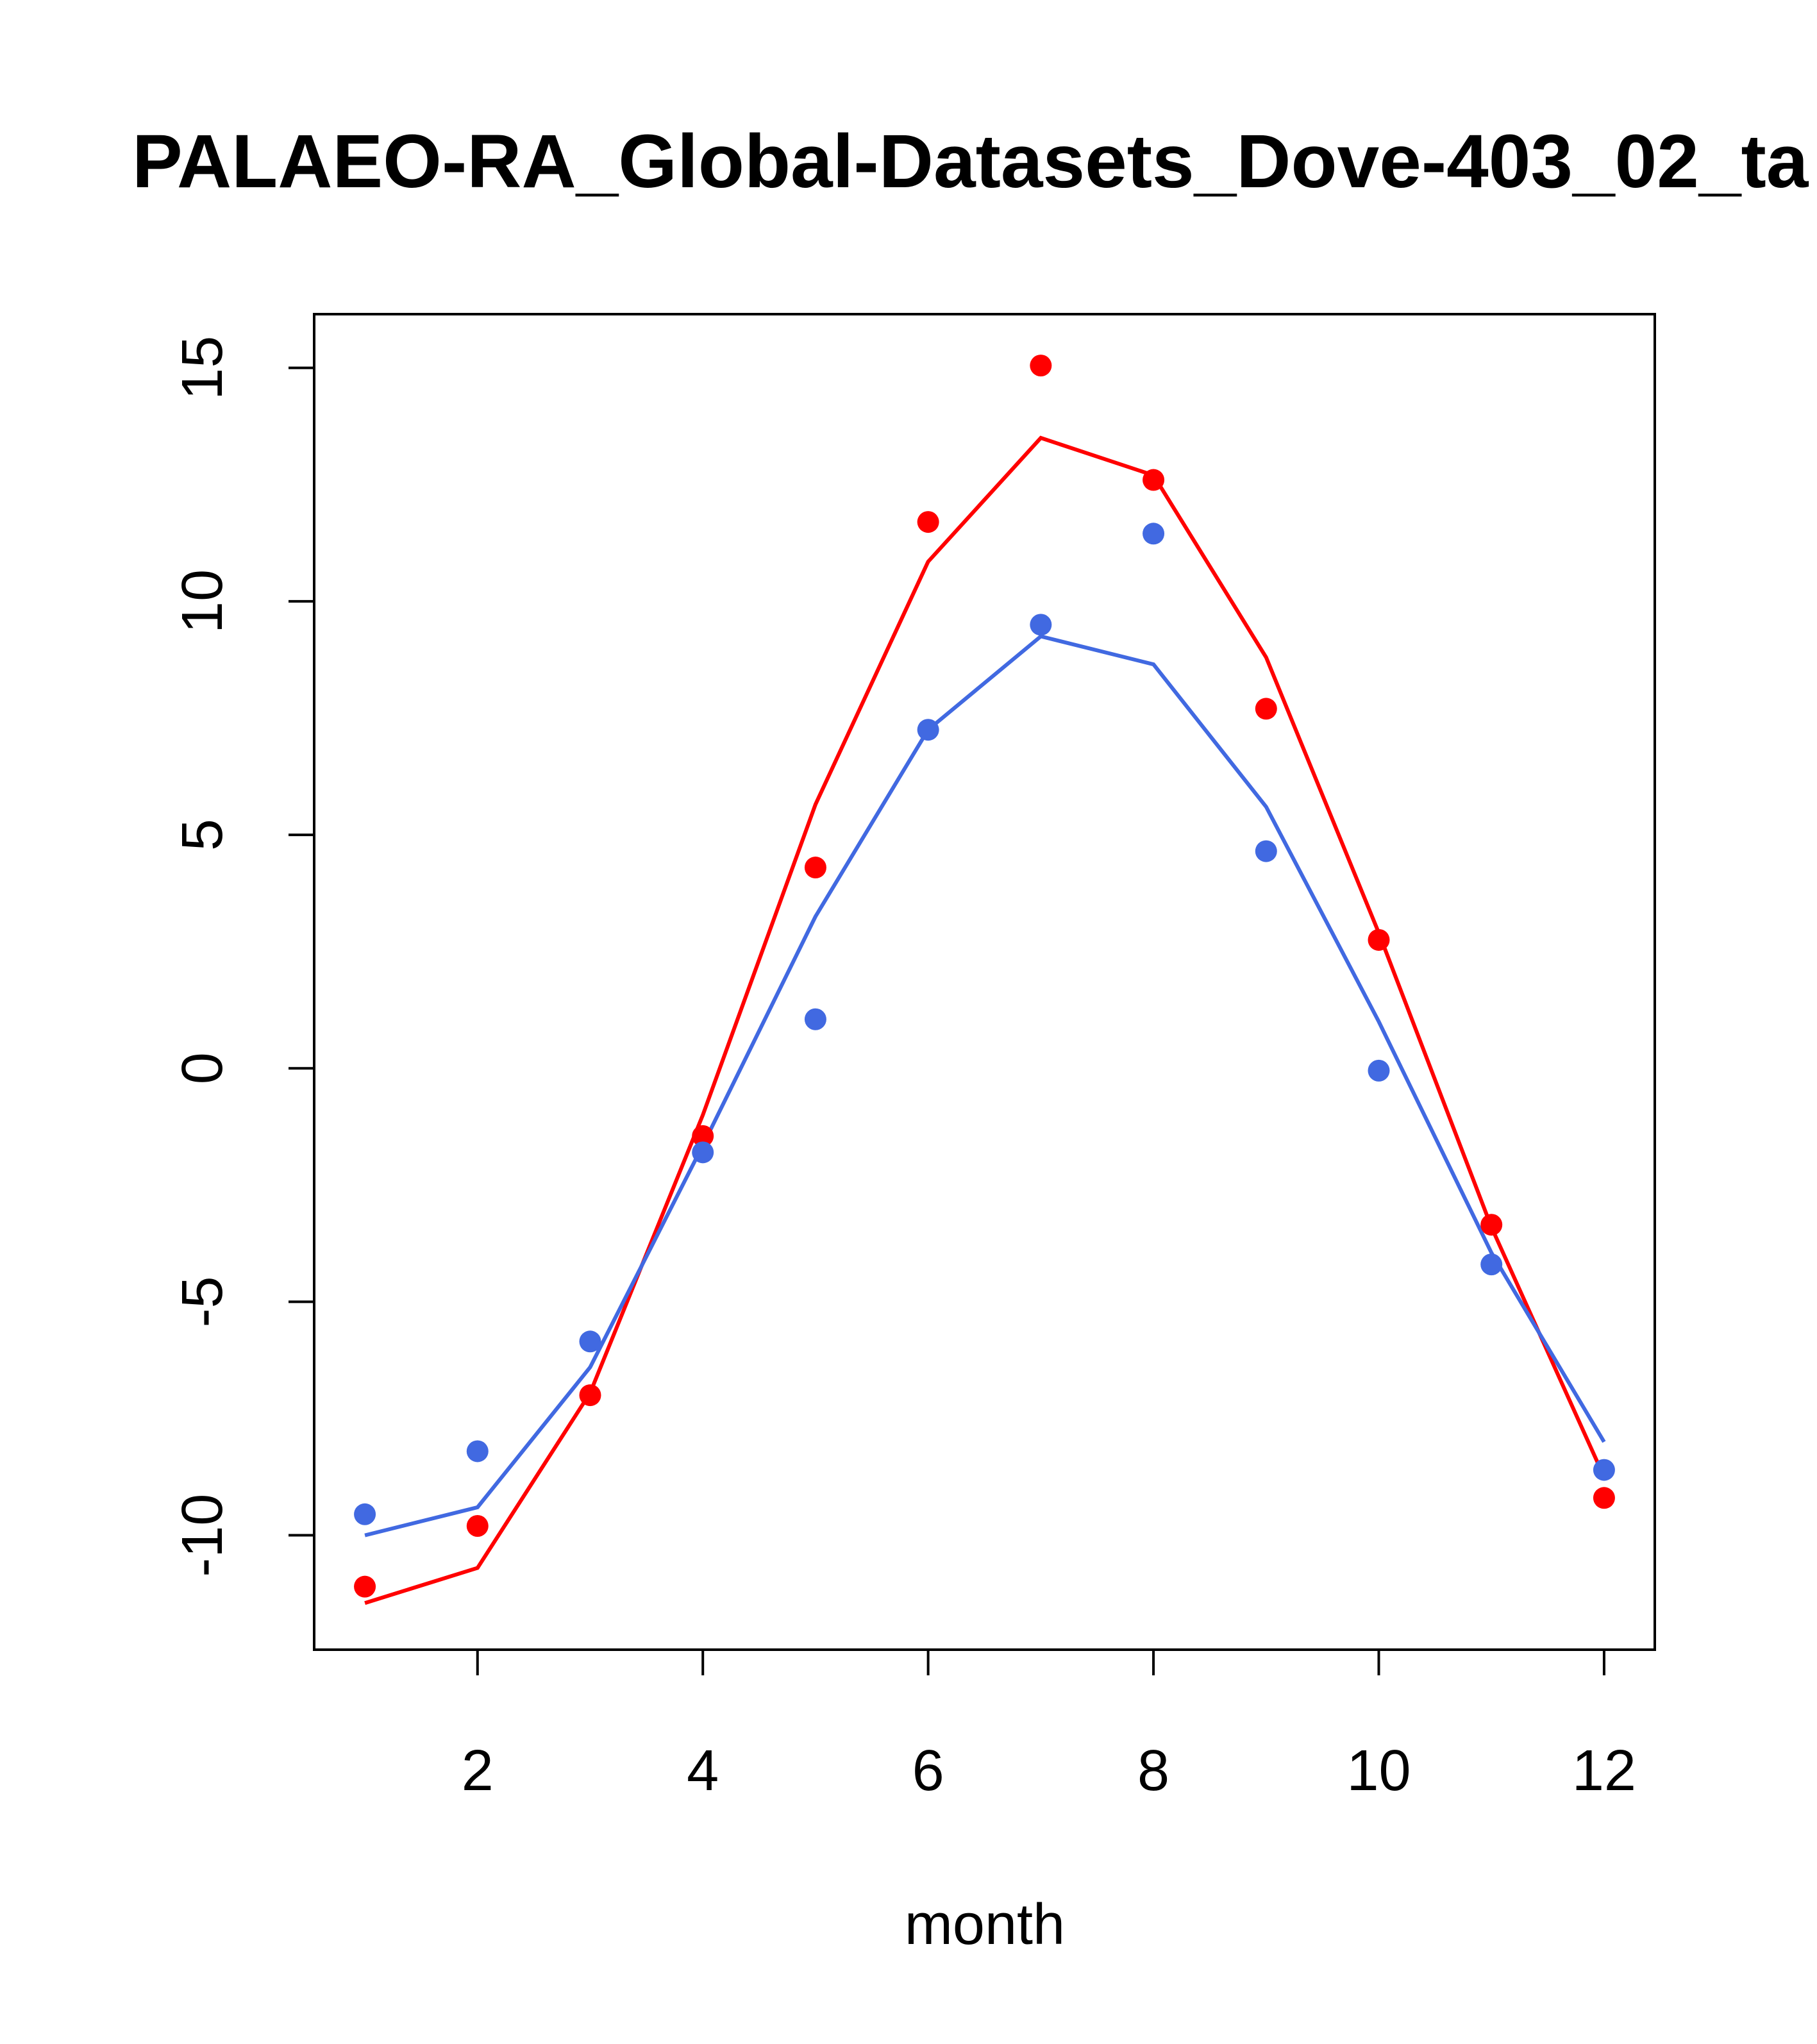  Describe the element at coordinates (203, 601) in the screenshot. I see `y-tick-label: 10` at that location.